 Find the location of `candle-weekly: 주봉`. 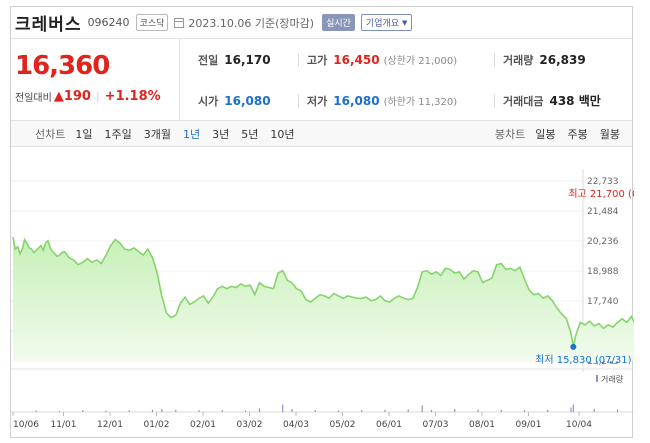

candle-weekly: 주봉 is located at coordinates (577, 134).